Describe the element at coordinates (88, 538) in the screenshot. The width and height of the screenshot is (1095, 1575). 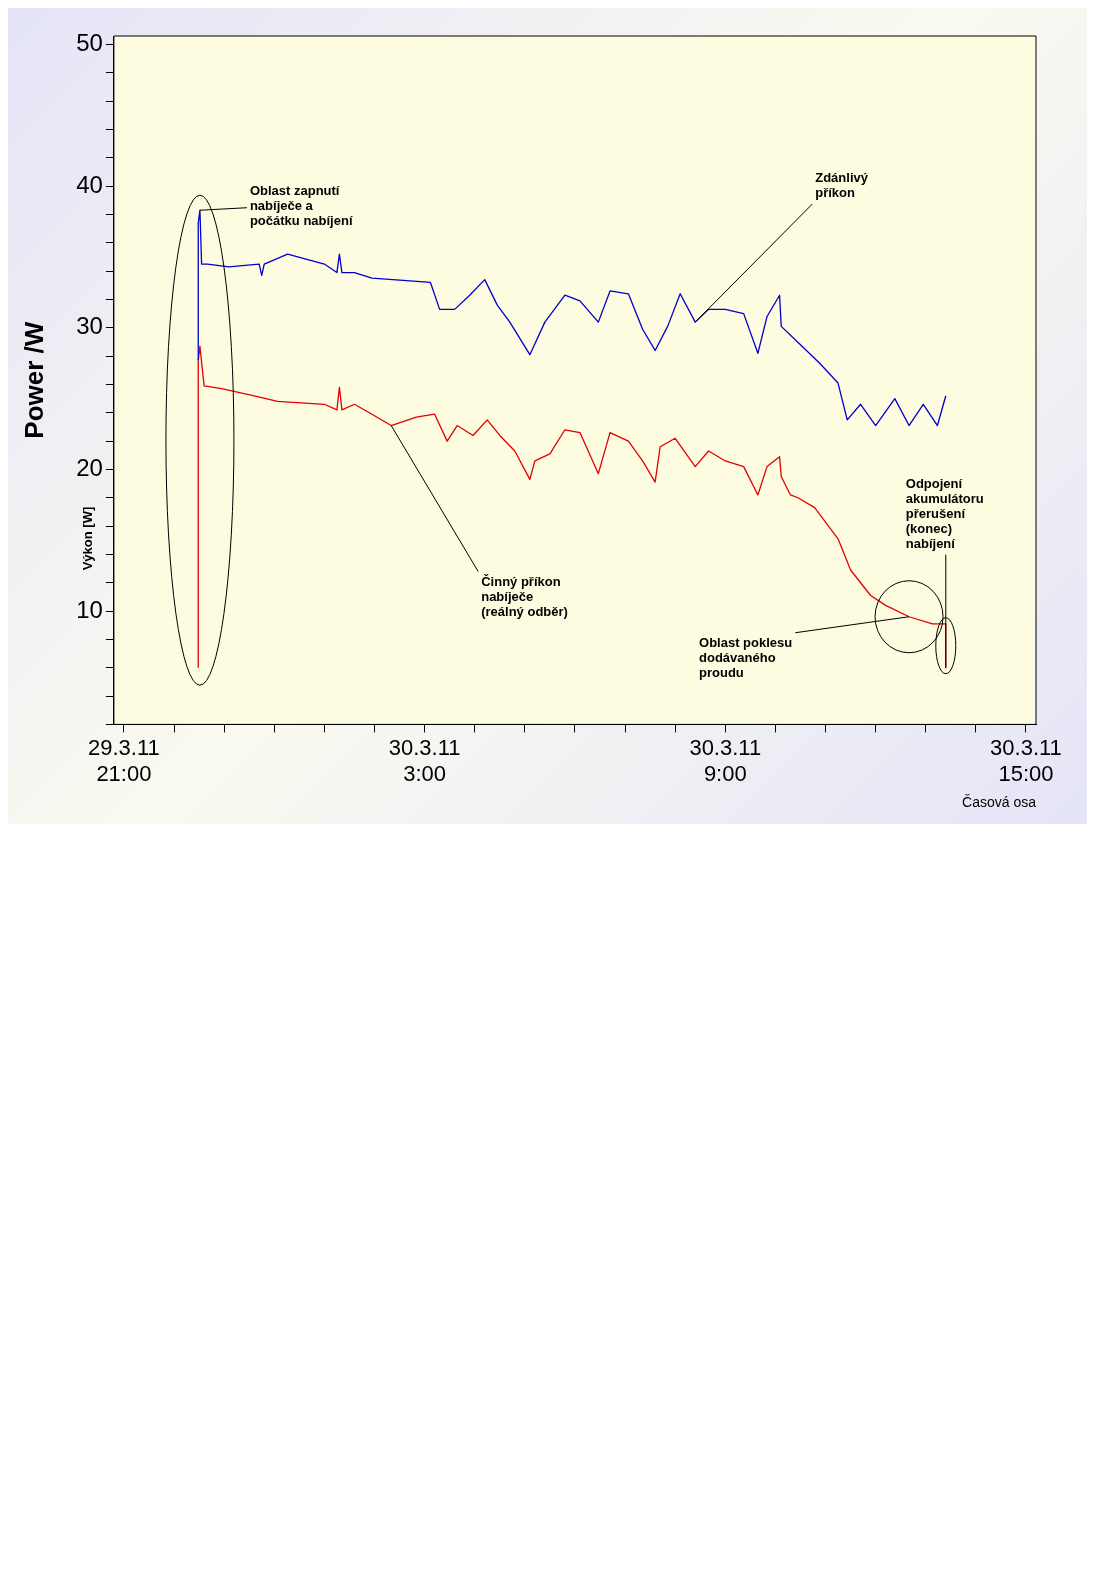
I see `text: Výkon [W]` at that location.